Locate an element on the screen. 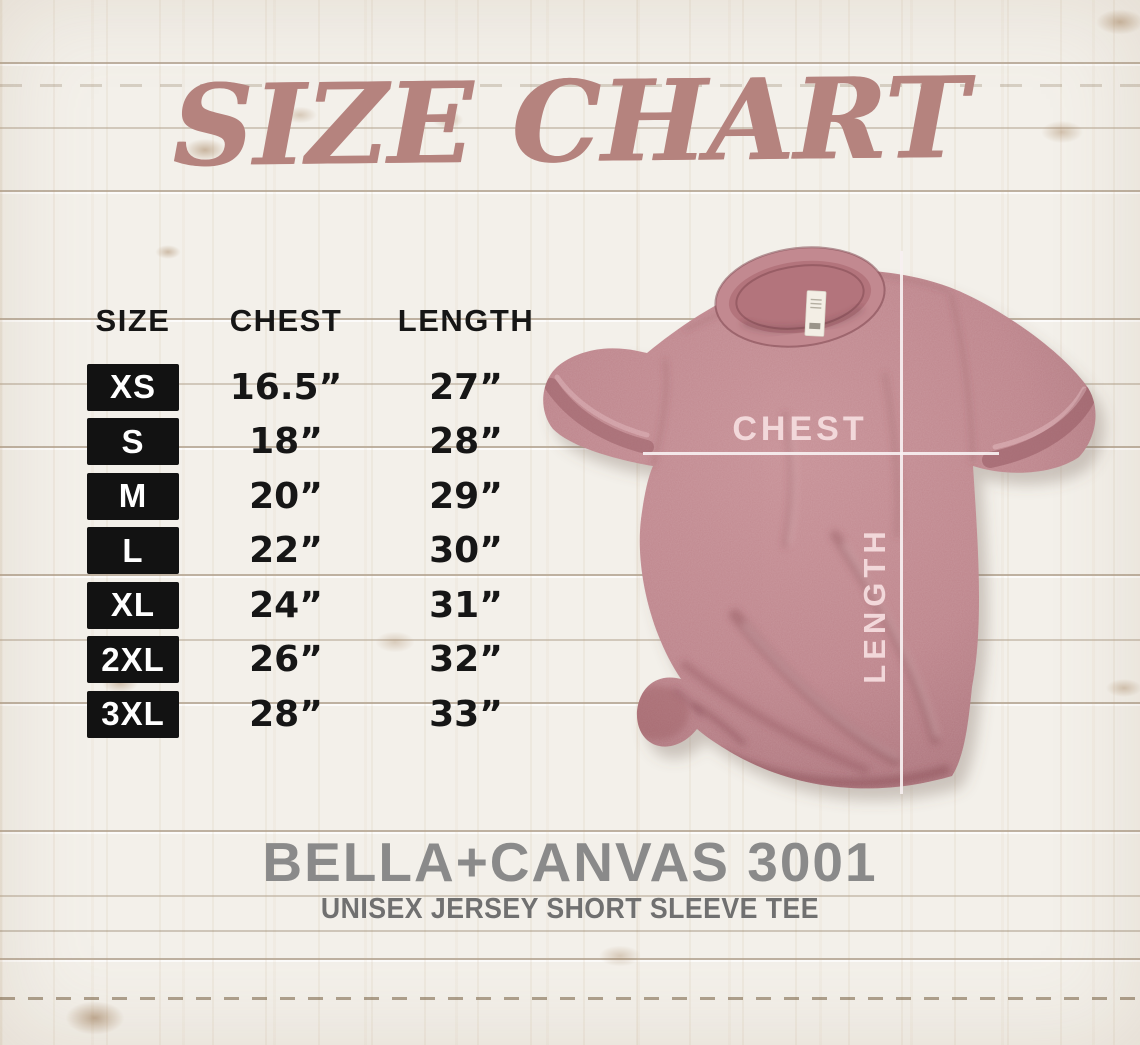 The image size is (1140, 1045). column-header-length: LENGTH is located at coordinates (466, 320).